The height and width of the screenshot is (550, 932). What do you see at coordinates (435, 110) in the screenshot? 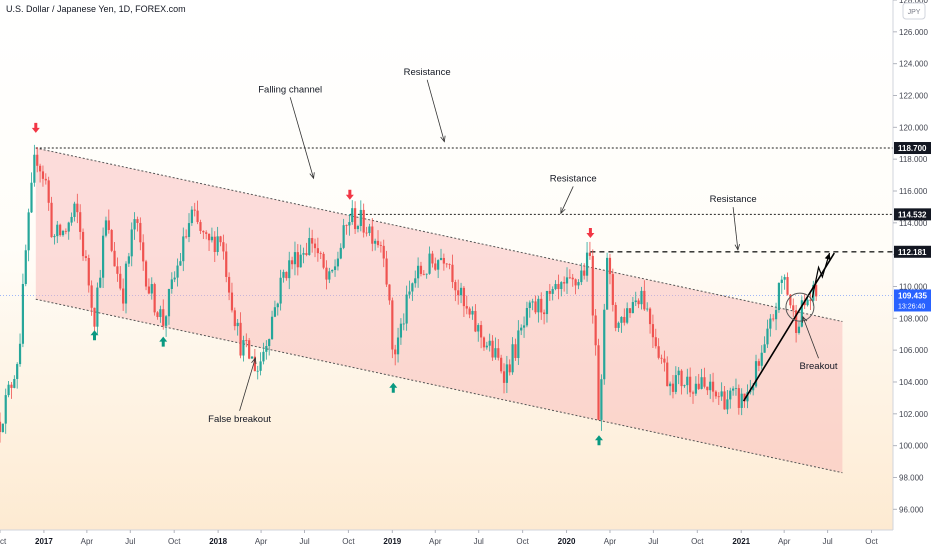
I see `annotation-arrow-line` at bounding box center [435, 110].